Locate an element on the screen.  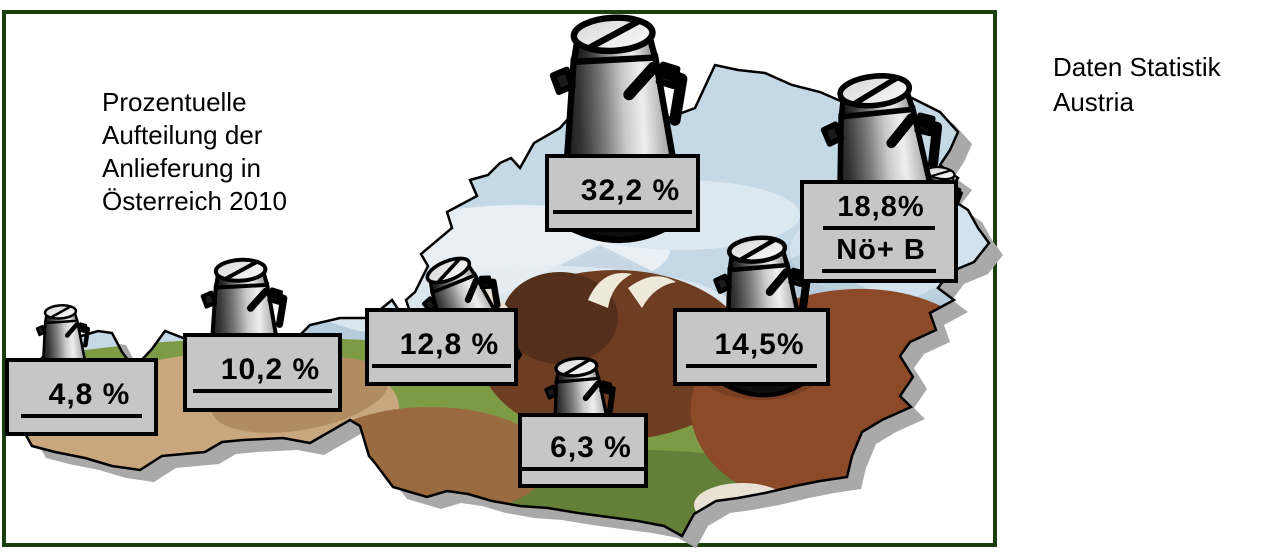
percent-box-10-2: 10,2 % is located at coordinates (262, 372).